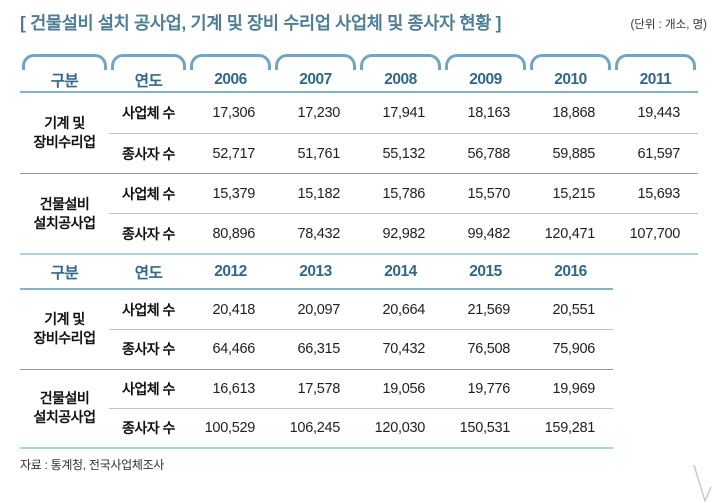 This screenshot has height=503, width=715. Describe the element at coordinates (570, 233) in the screenshot. I see `value-cell: 120,471` at that location.